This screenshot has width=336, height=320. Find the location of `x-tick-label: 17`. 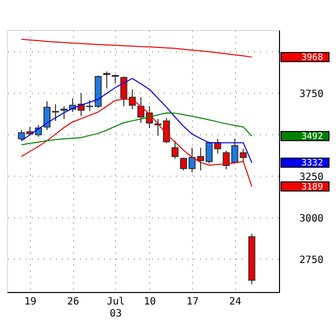

x-tick-label: 17 is located at coordinates (192, 302).